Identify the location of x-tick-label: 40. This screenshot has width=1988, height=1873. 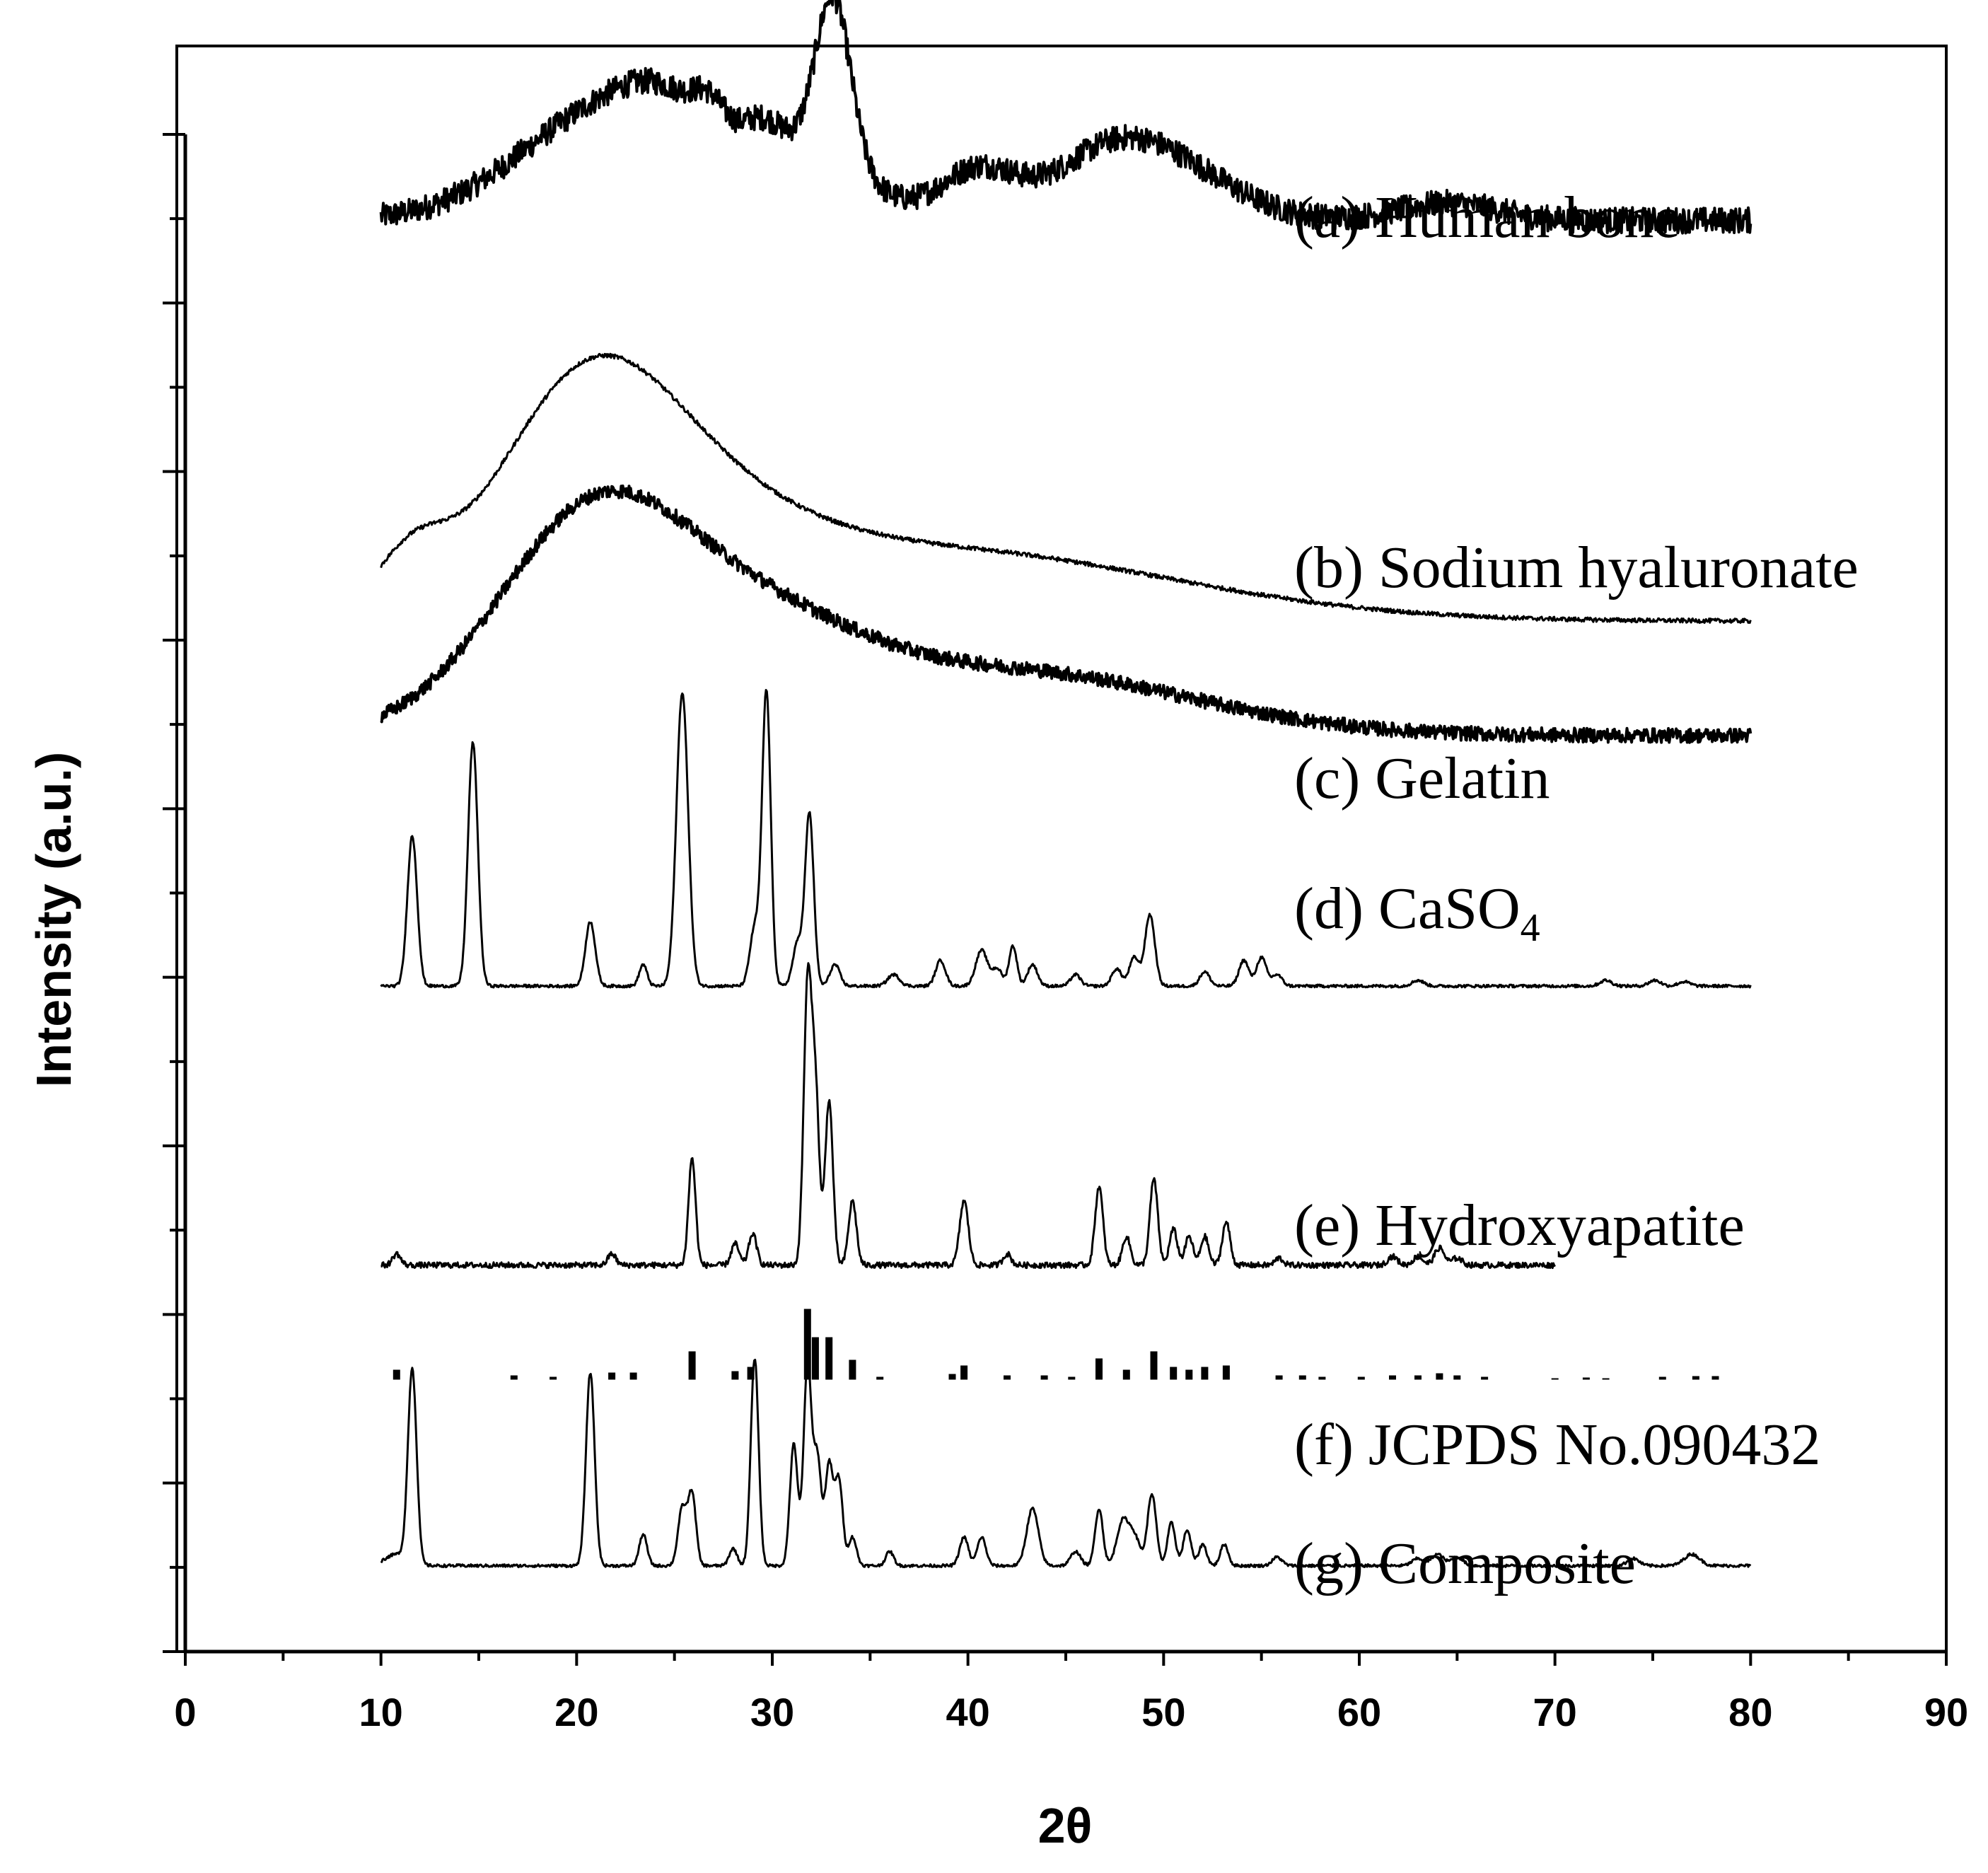
(968, 1712).